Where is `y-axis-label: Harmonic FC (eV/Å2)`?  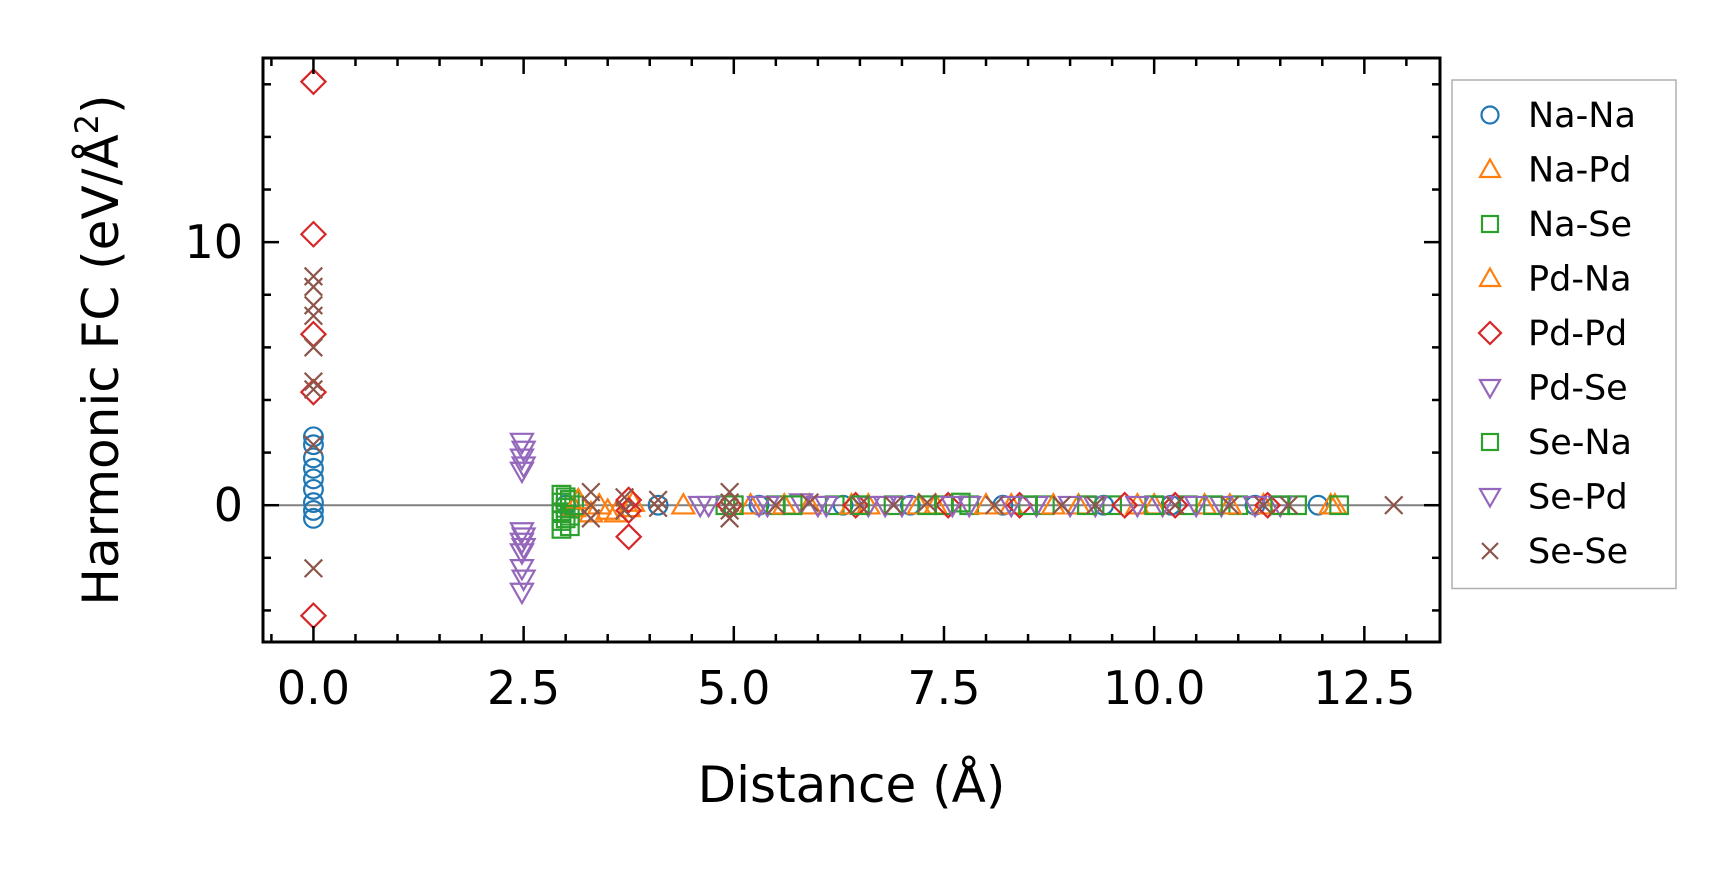
y-axis-label: Harmonic FC (eV/Å2) is located at coordinates (99, 349).